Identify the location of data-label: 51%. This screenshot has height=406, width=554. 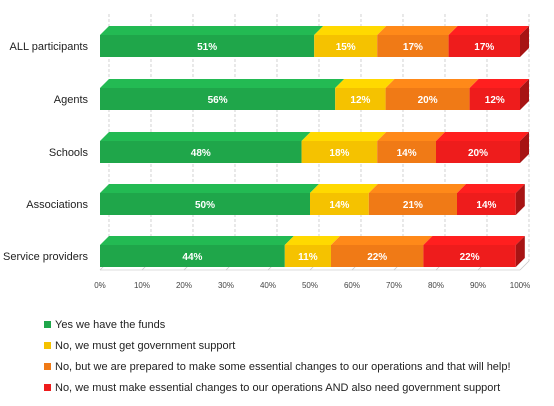
(207, 47).